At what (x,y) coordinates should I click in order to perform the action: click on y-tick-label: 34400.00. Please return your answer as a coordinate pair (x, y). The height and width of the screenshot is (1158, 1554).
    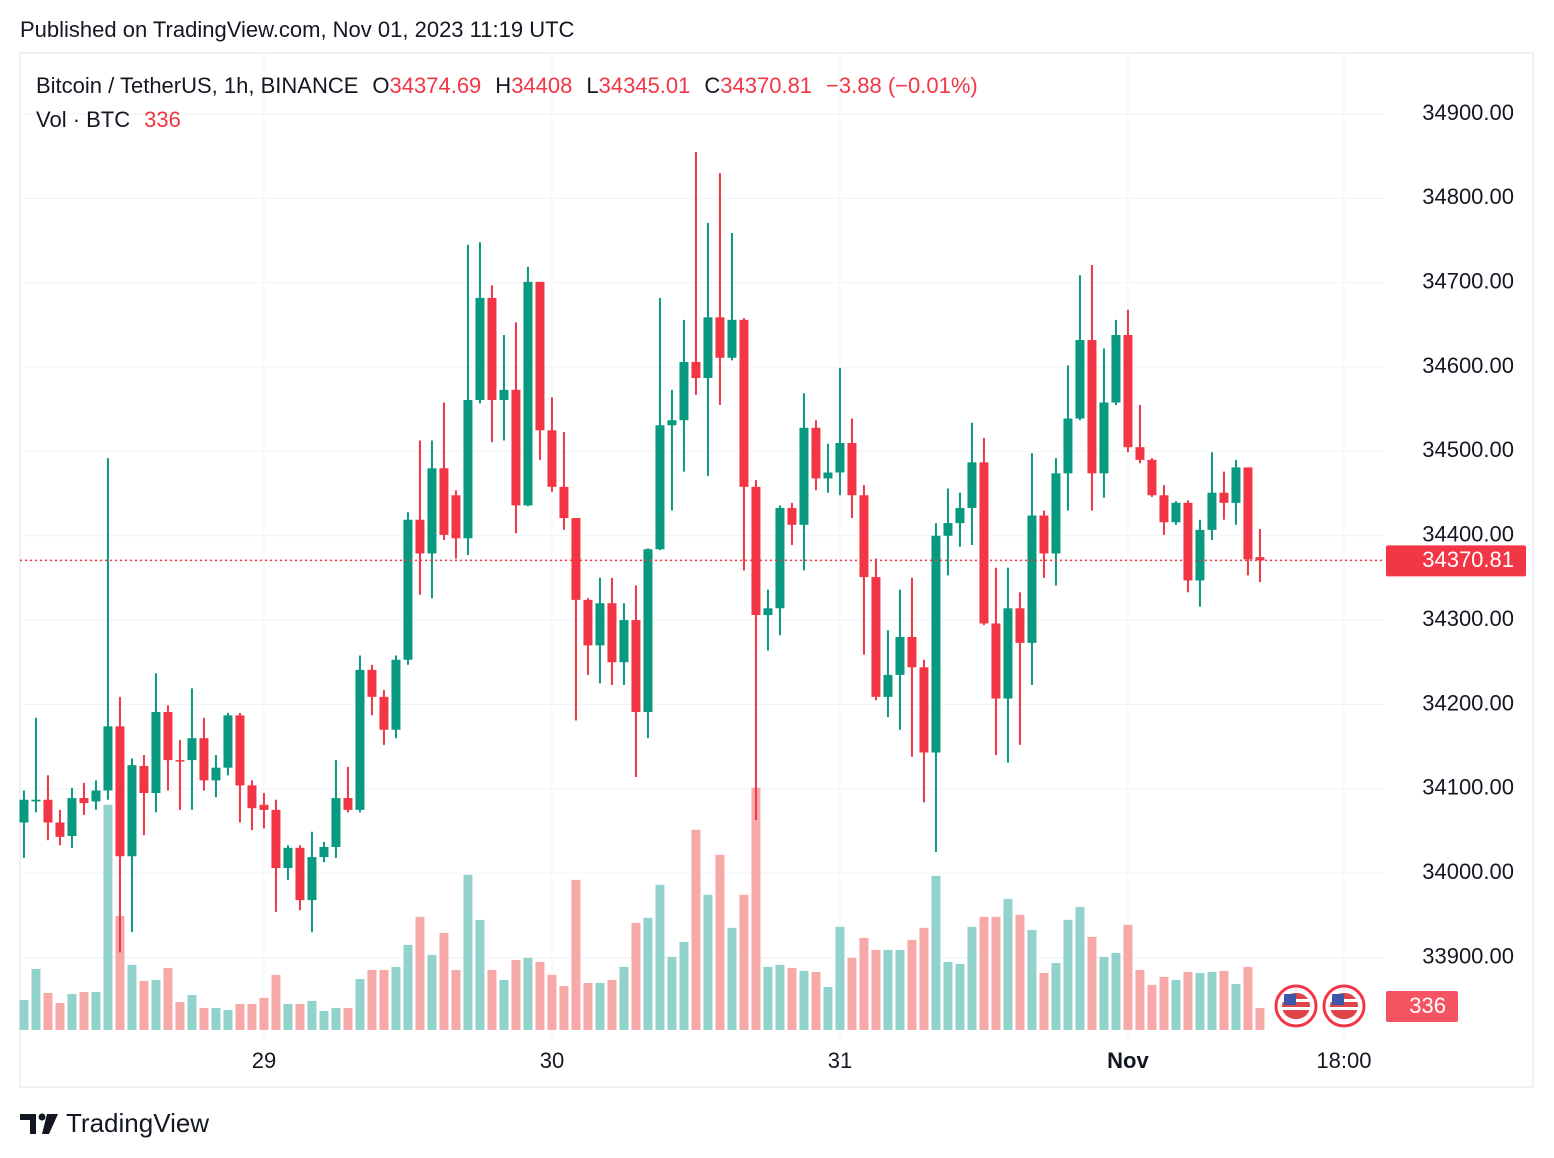
    Looking at the image, I should click on (1468, 534).